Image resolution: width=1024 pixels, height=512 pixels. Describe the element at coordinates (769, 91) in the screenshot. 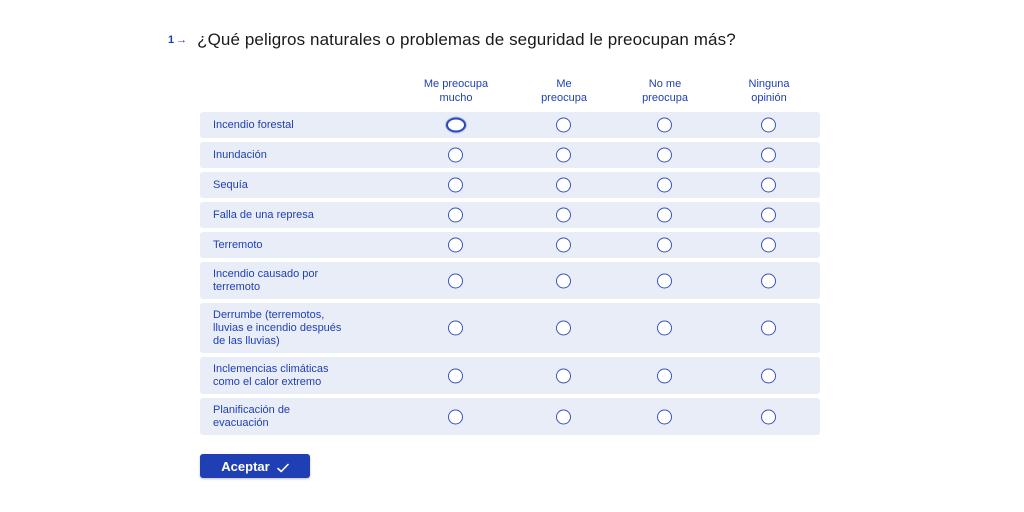

I see `column-header: Ninguna opinión` at that location.